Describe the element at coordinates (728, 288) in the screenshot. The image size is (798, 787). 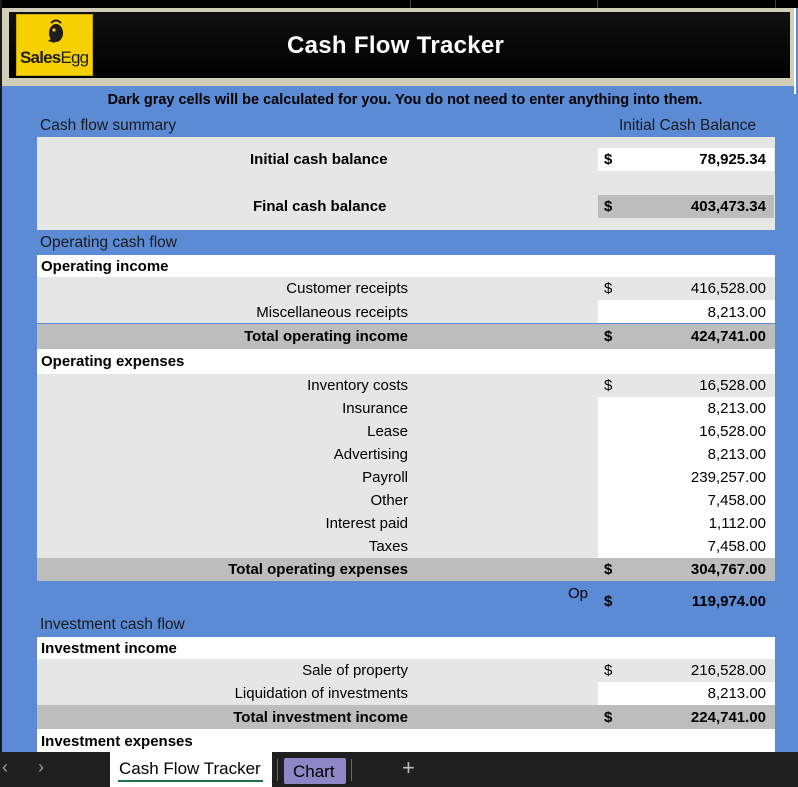
I see `customer-receipts-value: 416,528.00` at that location.